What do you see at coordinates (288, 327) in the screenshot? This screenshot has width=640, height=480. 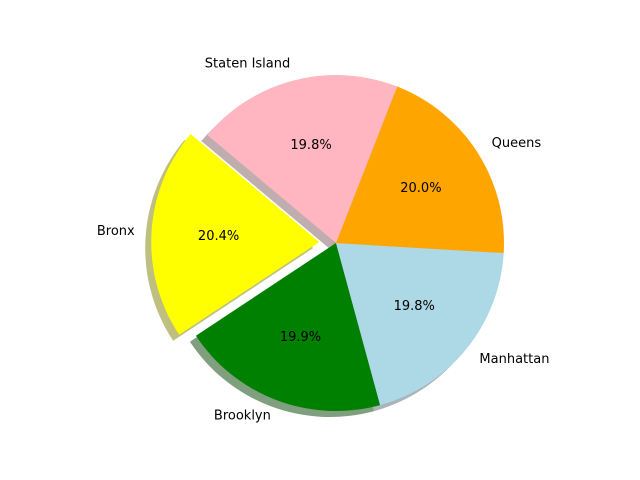 I see `slice-brooklyn` at bounding box center [288, 327].